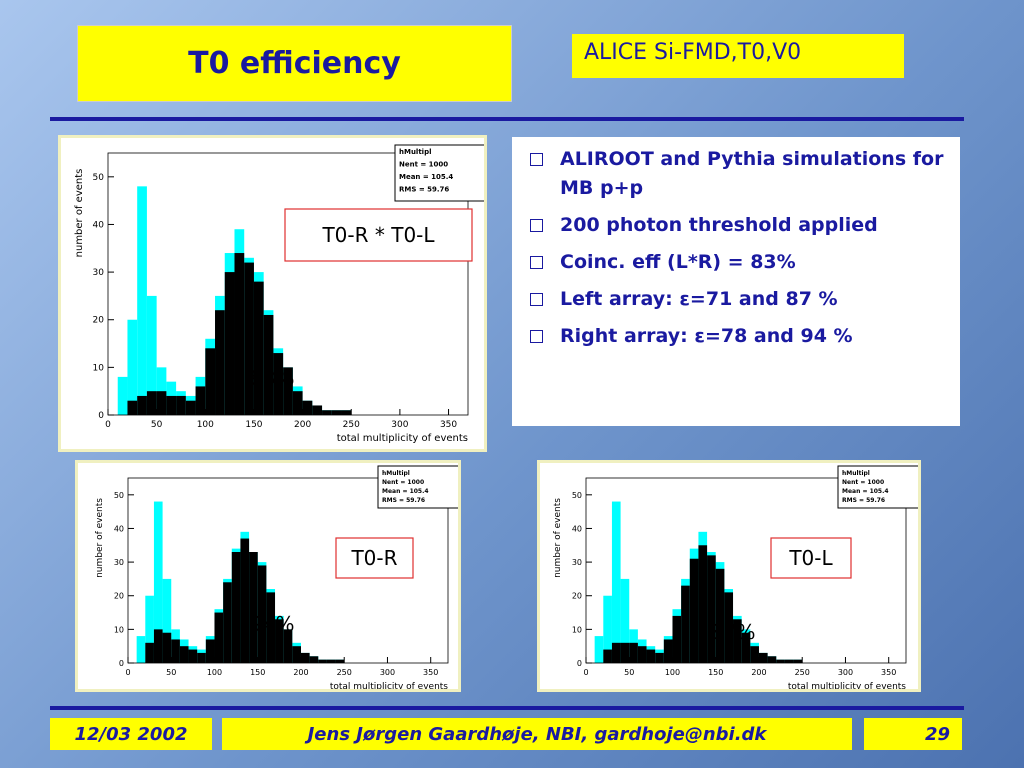  I want to click on bullet: Right array: ε=78 and 94 %, so click(736, 336).